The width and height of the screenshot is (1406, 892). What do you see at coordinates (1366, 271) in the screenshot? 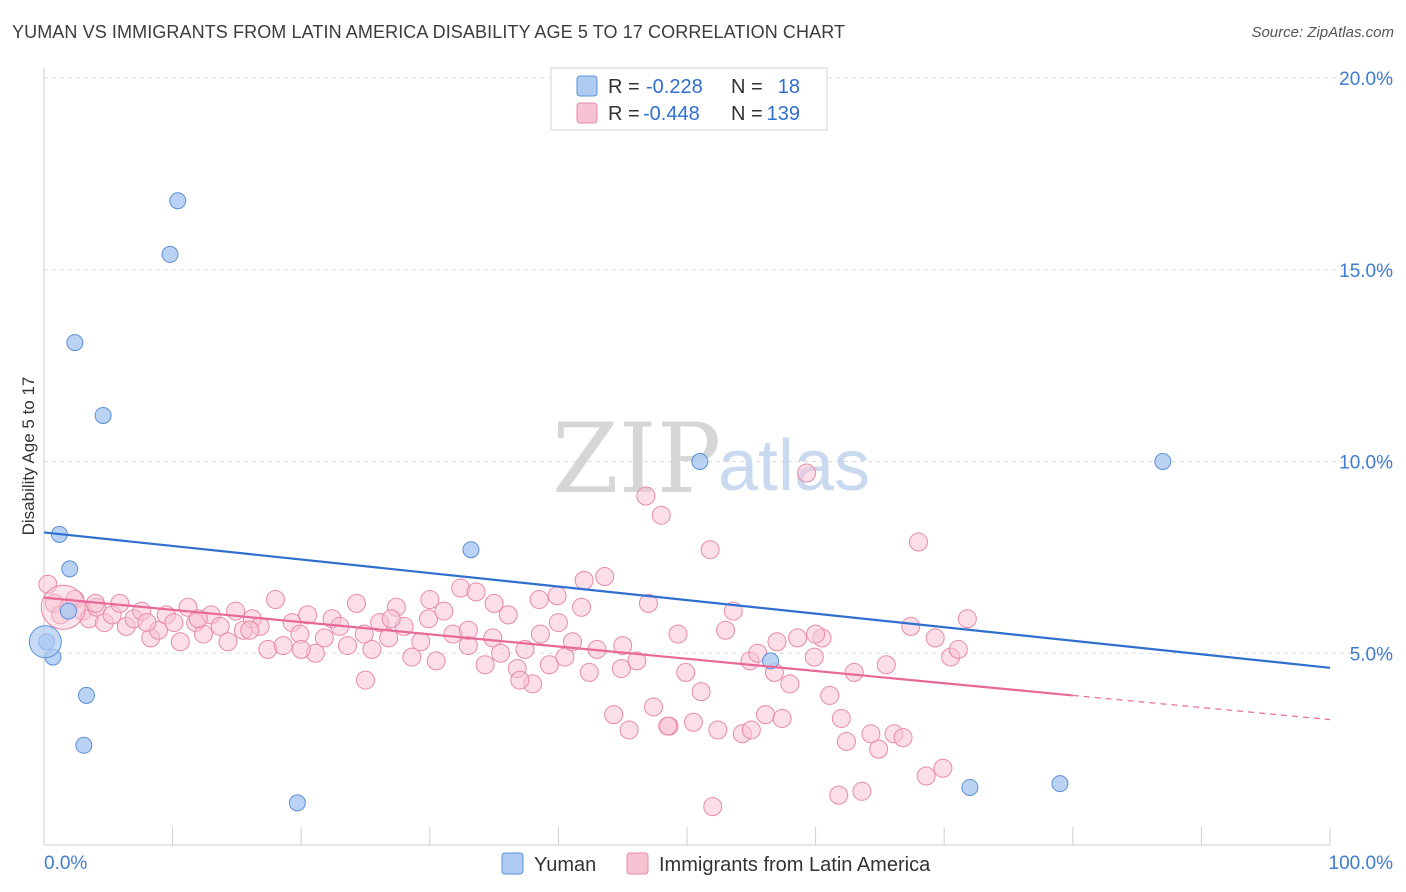
I see `y-tick-label: 15.0%` at bounding box center [1366, 271].